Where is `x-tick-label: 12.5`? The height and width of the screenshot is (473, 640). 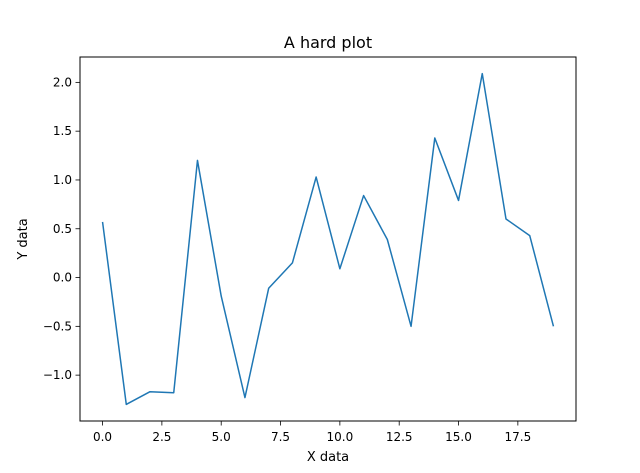
x-tick-label: 12.5 is located at coordinates (399, 437).